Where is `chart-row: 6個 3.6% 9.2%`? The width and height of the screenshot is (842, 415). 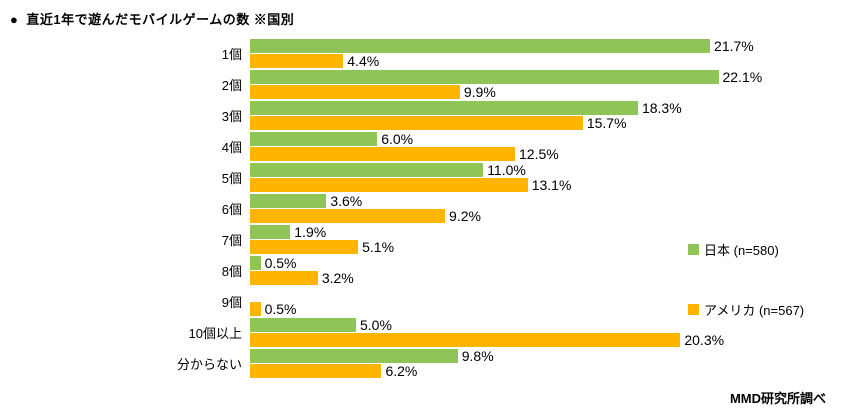
chart-row: 6個 3.6% 9.2% is located at coordinates (381, 208).